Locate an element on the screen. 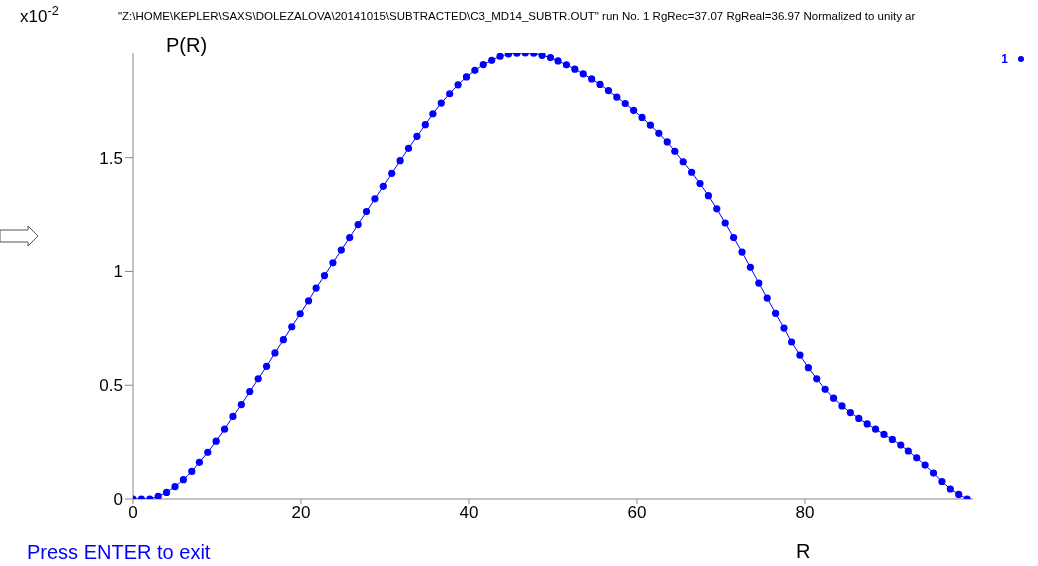  x-tick-label: 40 is located at coordinates (469, 513).